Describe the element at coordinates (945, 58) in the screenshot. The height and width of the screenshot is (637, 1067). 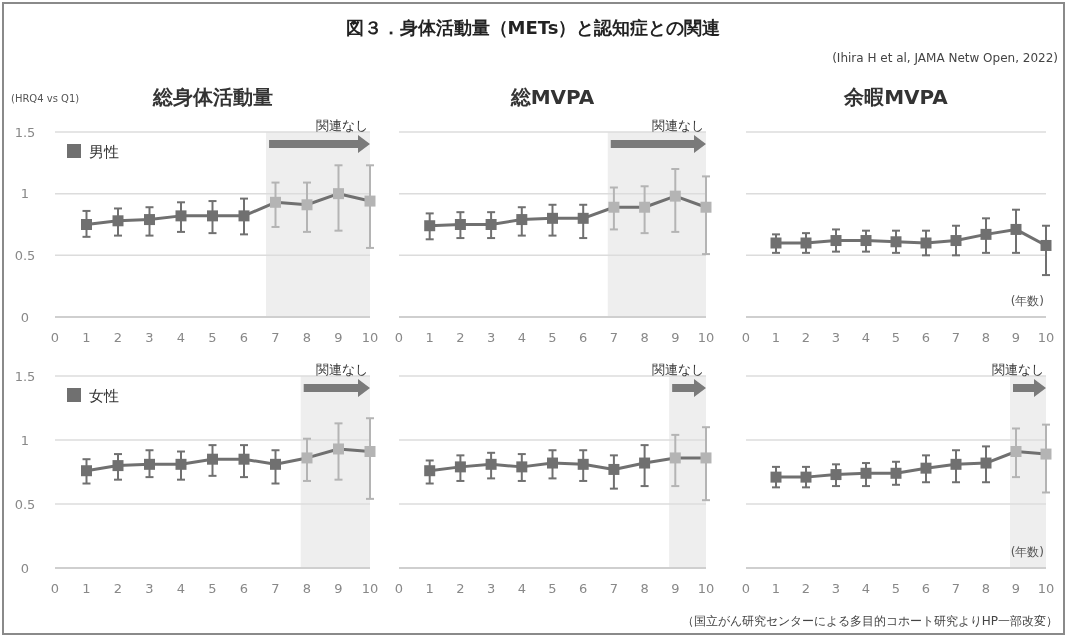
I see `text: (Ihira H et al, JAMA Netw Open, 2022)` at that location.